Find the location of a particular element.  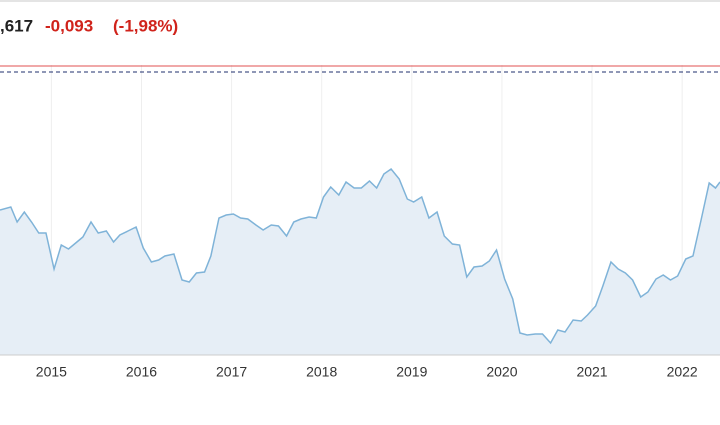

x-tick-label: 2016 is located at coordinates (141, 372).